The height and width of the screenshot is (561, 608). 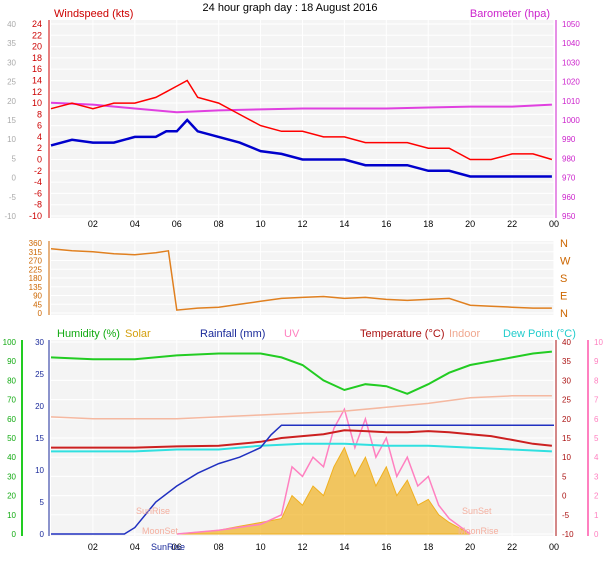 I want to click on x-tick-label-top: 18, so click(x=428, y=224).